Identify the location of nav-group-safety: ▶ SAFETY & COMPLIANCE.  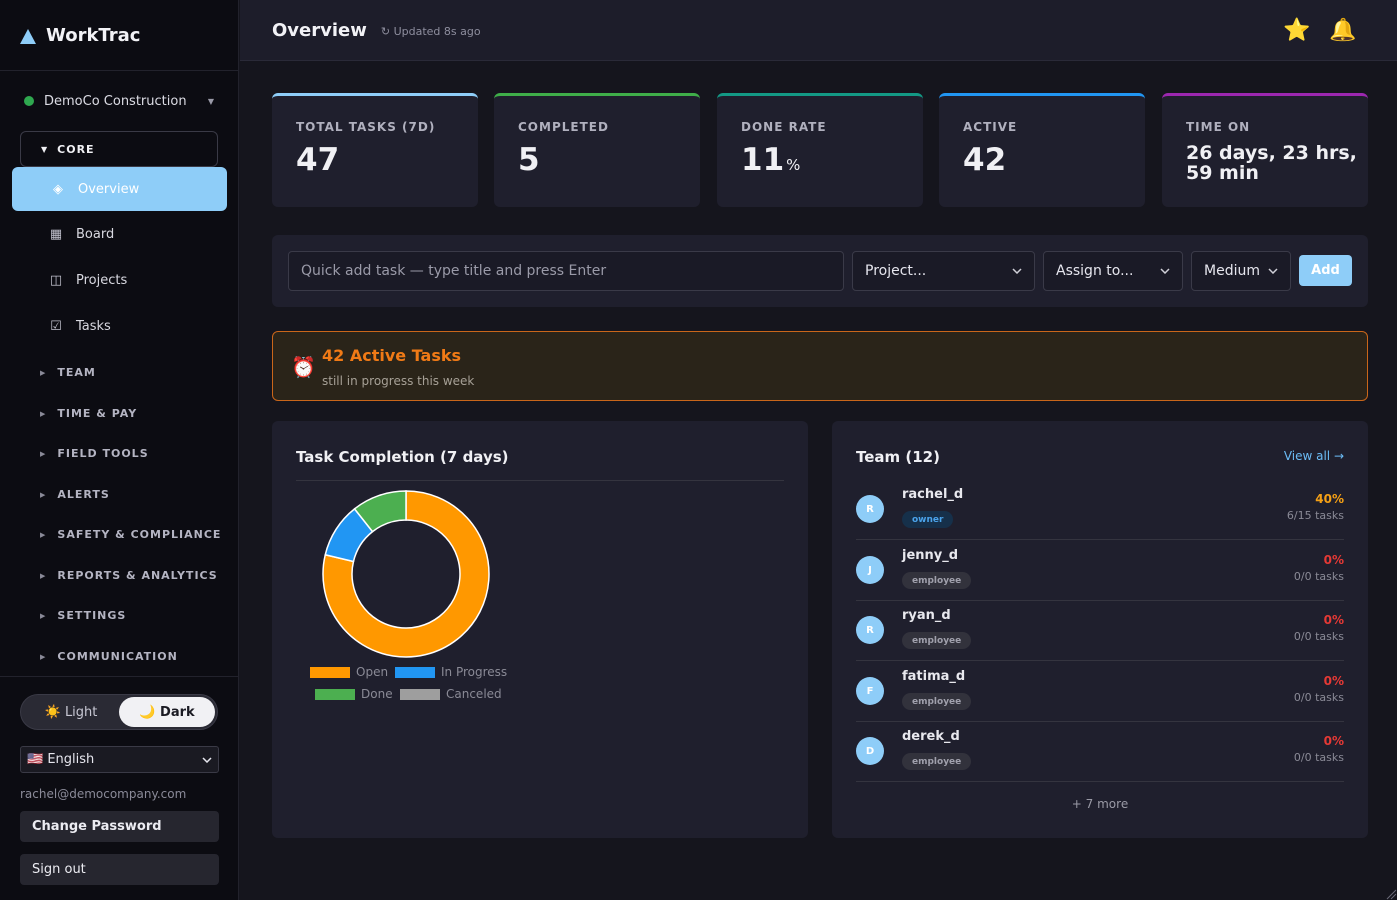
(130, 534).